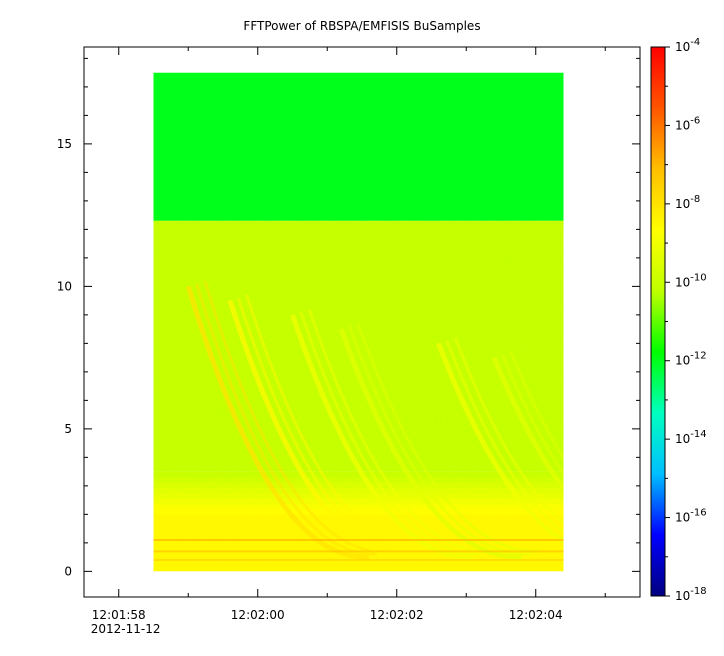 Image resolution: width=724 pixels, height=656 pixels. I want to click on colorbar-tick-label: 10⁻⁶, so click(687, 123).